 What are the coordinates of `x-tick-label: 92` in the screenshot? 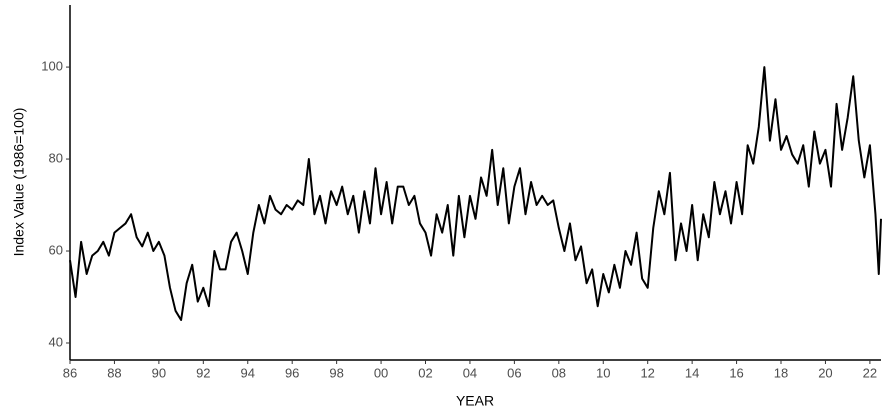 It's located at (203, 372).